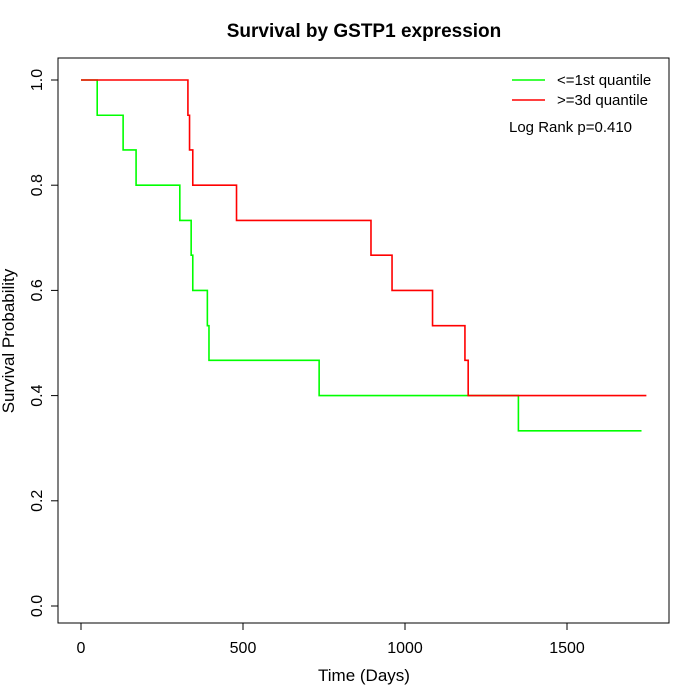 The image size is (700, 700). I want to click on y-tick-label: 0.4, so click(37, 395).